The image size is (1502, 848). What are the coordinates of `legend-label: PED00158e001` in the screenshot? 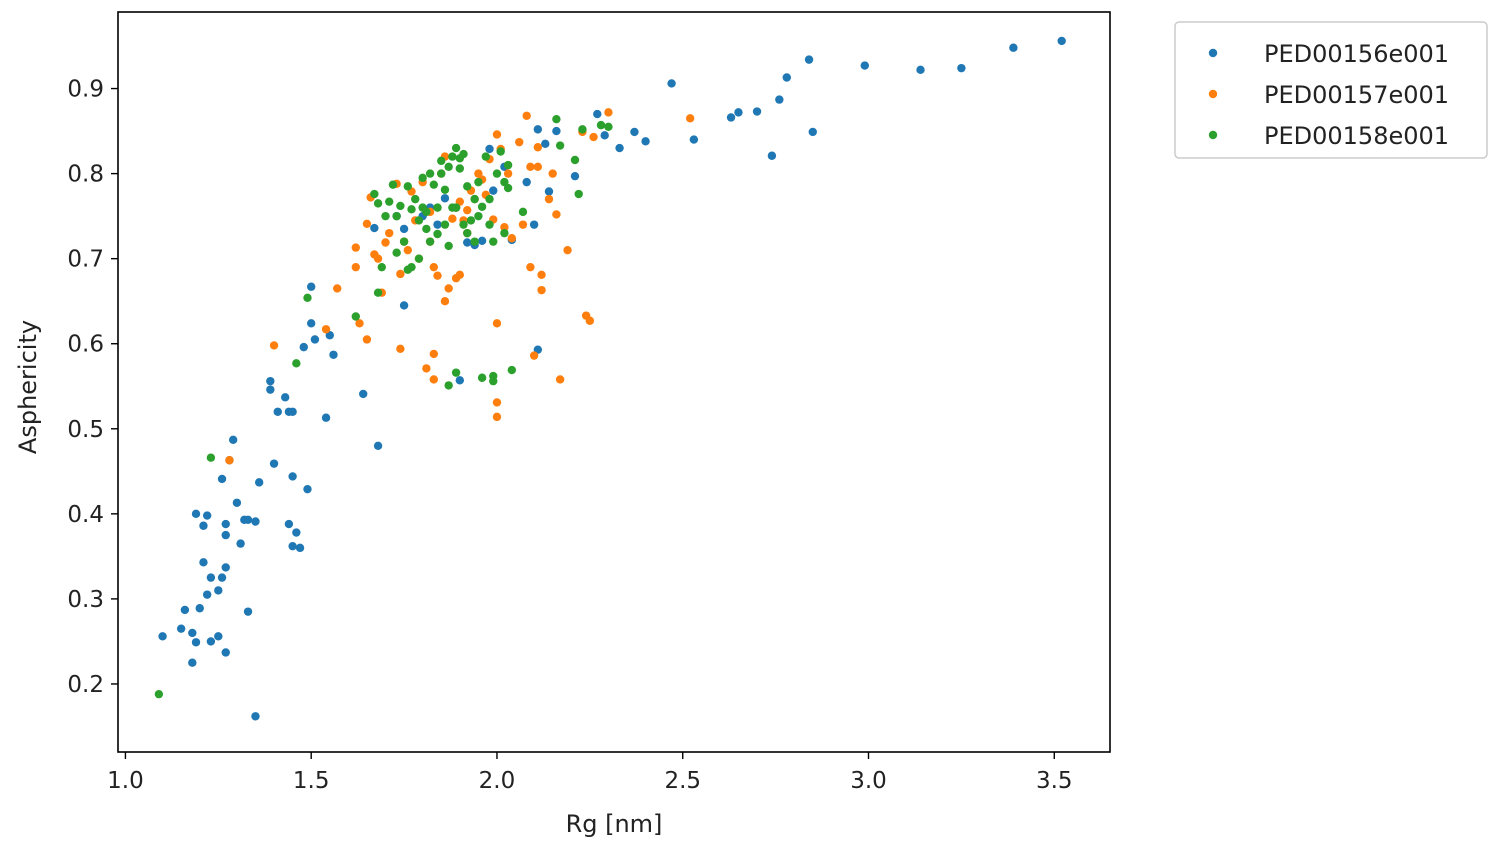 It's located at (1356, 136).